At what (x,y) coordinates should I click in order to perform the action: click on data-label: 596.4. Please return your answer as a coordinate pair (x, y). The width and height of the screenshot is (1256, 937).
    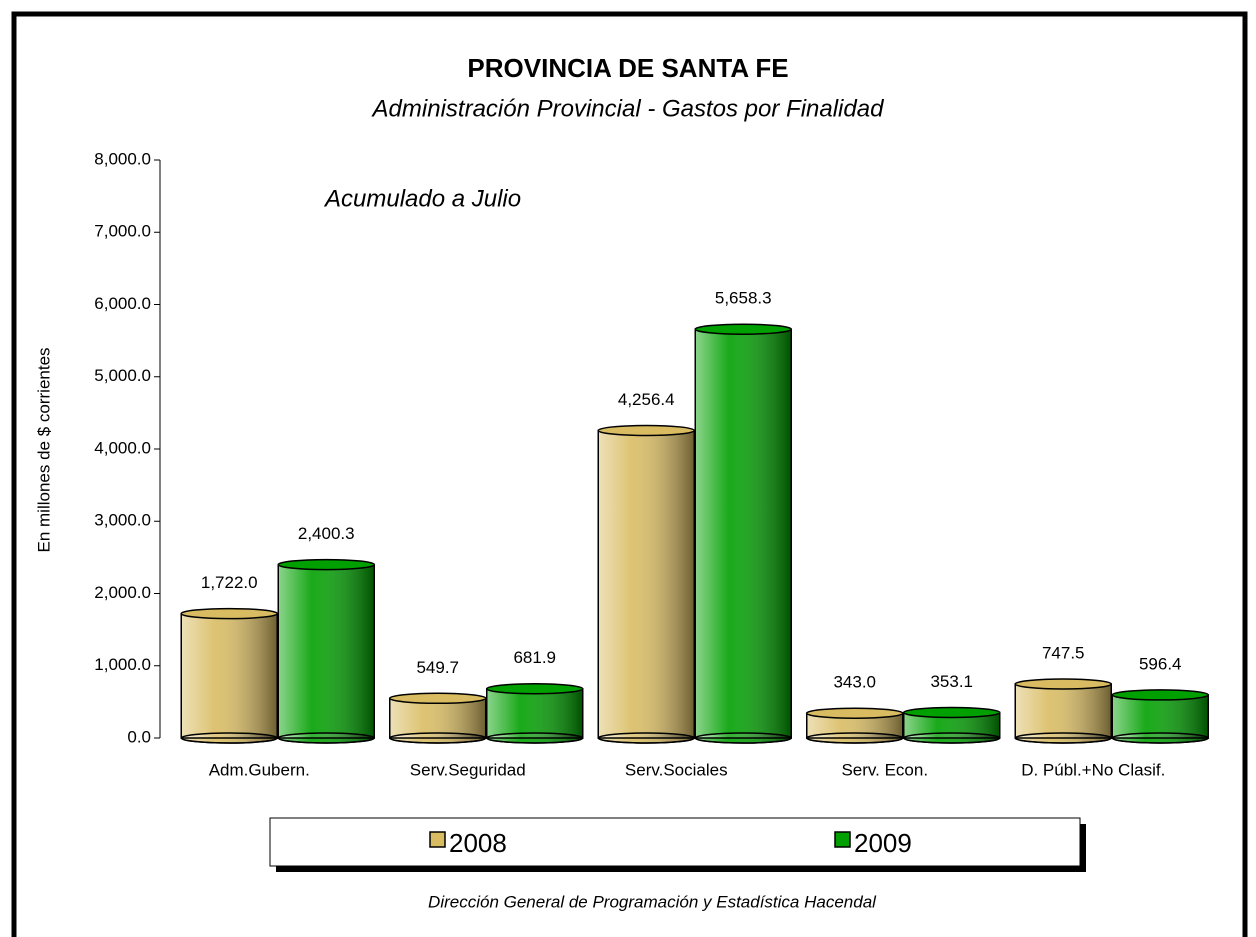
    Looking at the image, I should click on (1160, 663).